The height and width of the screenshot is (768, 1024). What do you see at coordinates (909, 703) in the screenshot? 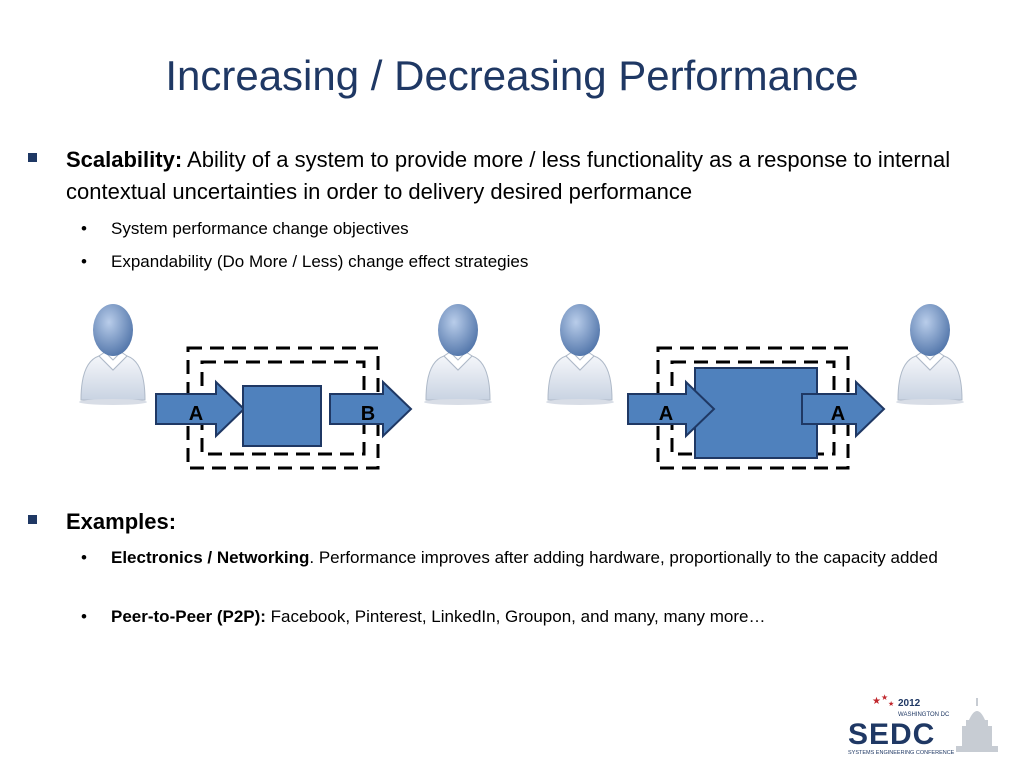
I see `logo-year: 2012` at bounding box center [909, 703].